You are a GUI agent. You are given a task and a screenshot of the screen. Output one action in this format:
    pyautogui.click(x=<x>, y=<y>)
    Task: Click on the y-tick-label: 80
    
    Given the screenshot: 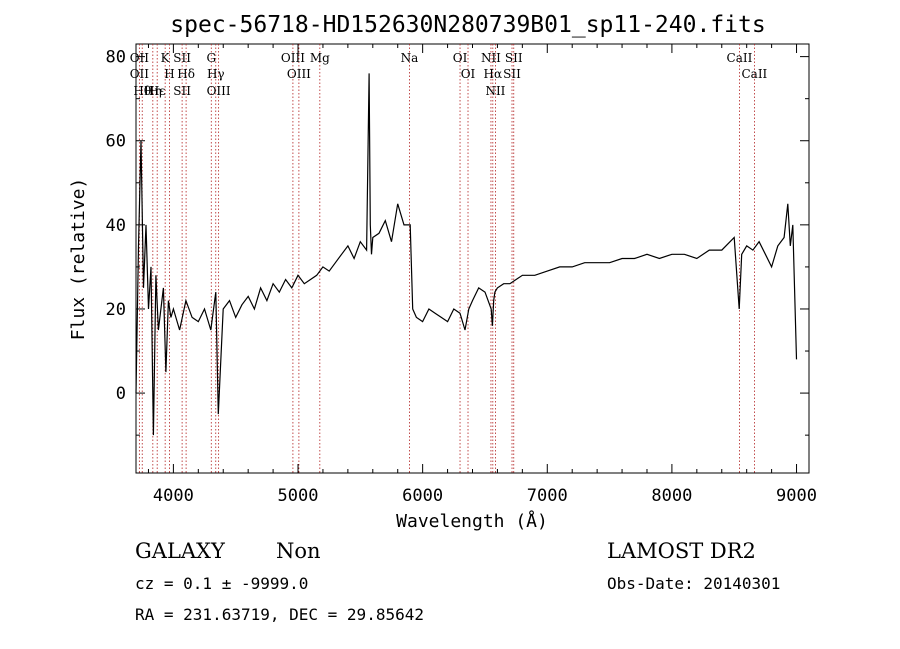 What is the action you would take?
    pyautogui.click(x=116, y=58)
    